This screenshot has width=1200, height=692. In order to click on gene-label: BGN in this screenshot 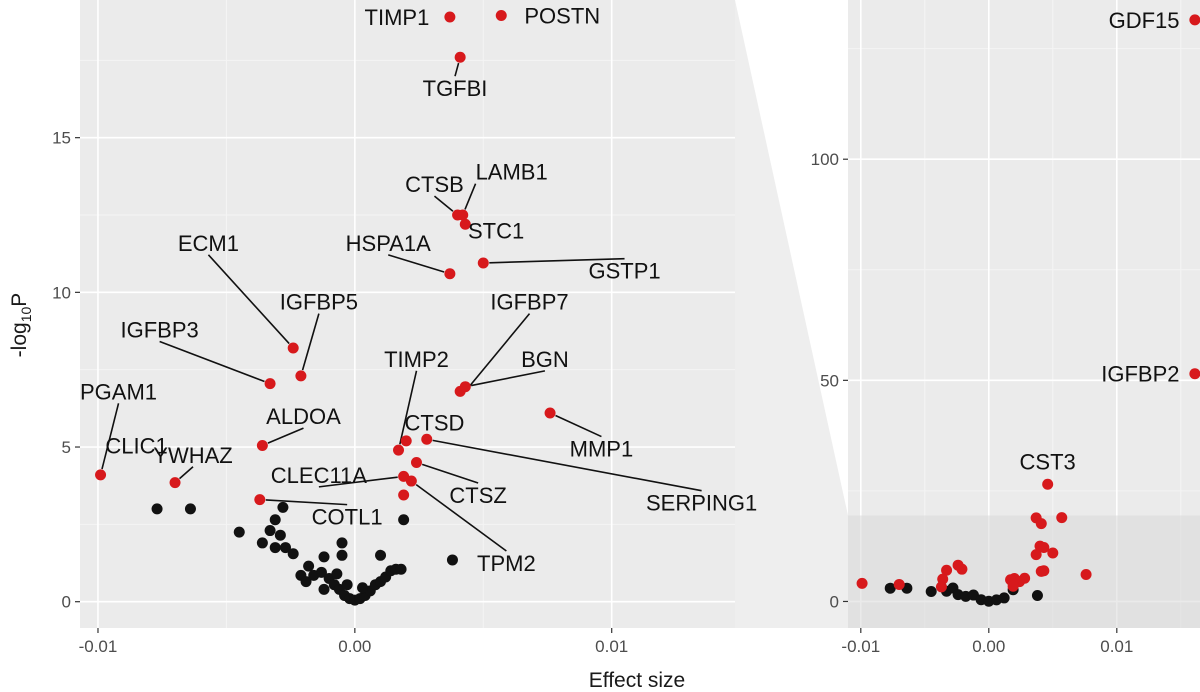, I will do `click(545, 359)`.